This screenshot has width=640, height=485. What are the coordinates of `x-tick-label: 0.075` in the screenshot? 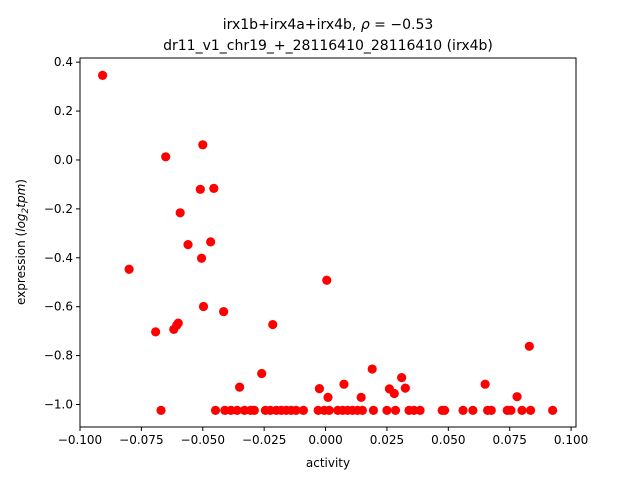 It's located at (510, 440).